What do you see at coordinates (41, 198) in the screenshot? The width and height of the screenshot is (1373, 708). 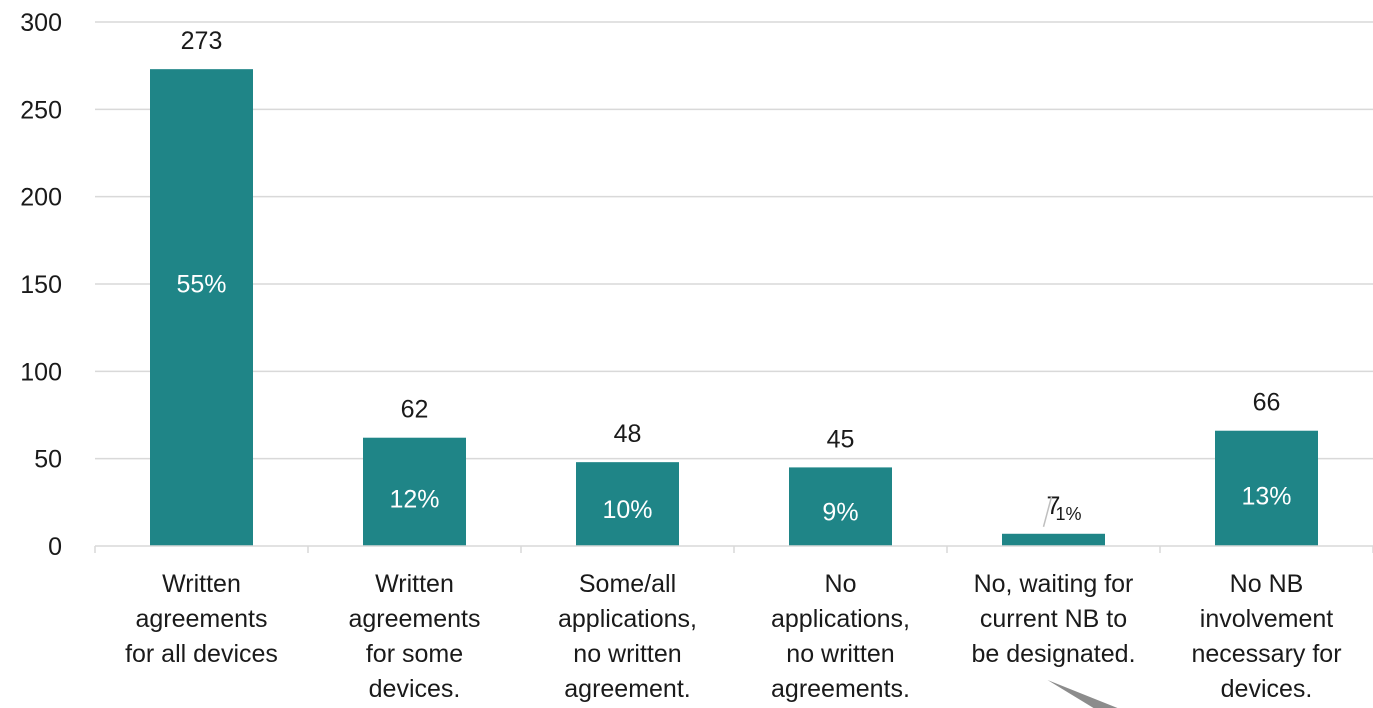 I see `y-tick-label: 200` at bounding box center [41, 198].